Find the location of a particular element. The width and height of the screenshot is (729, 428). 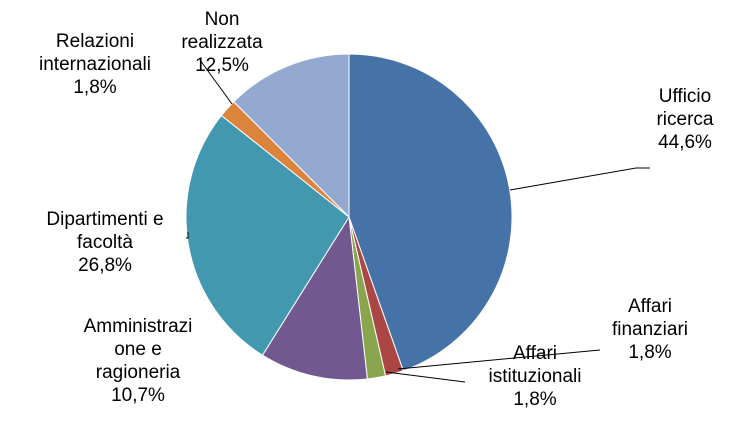

category-name: Dipartimenti e facoltà is located at coordinates (105, 231).